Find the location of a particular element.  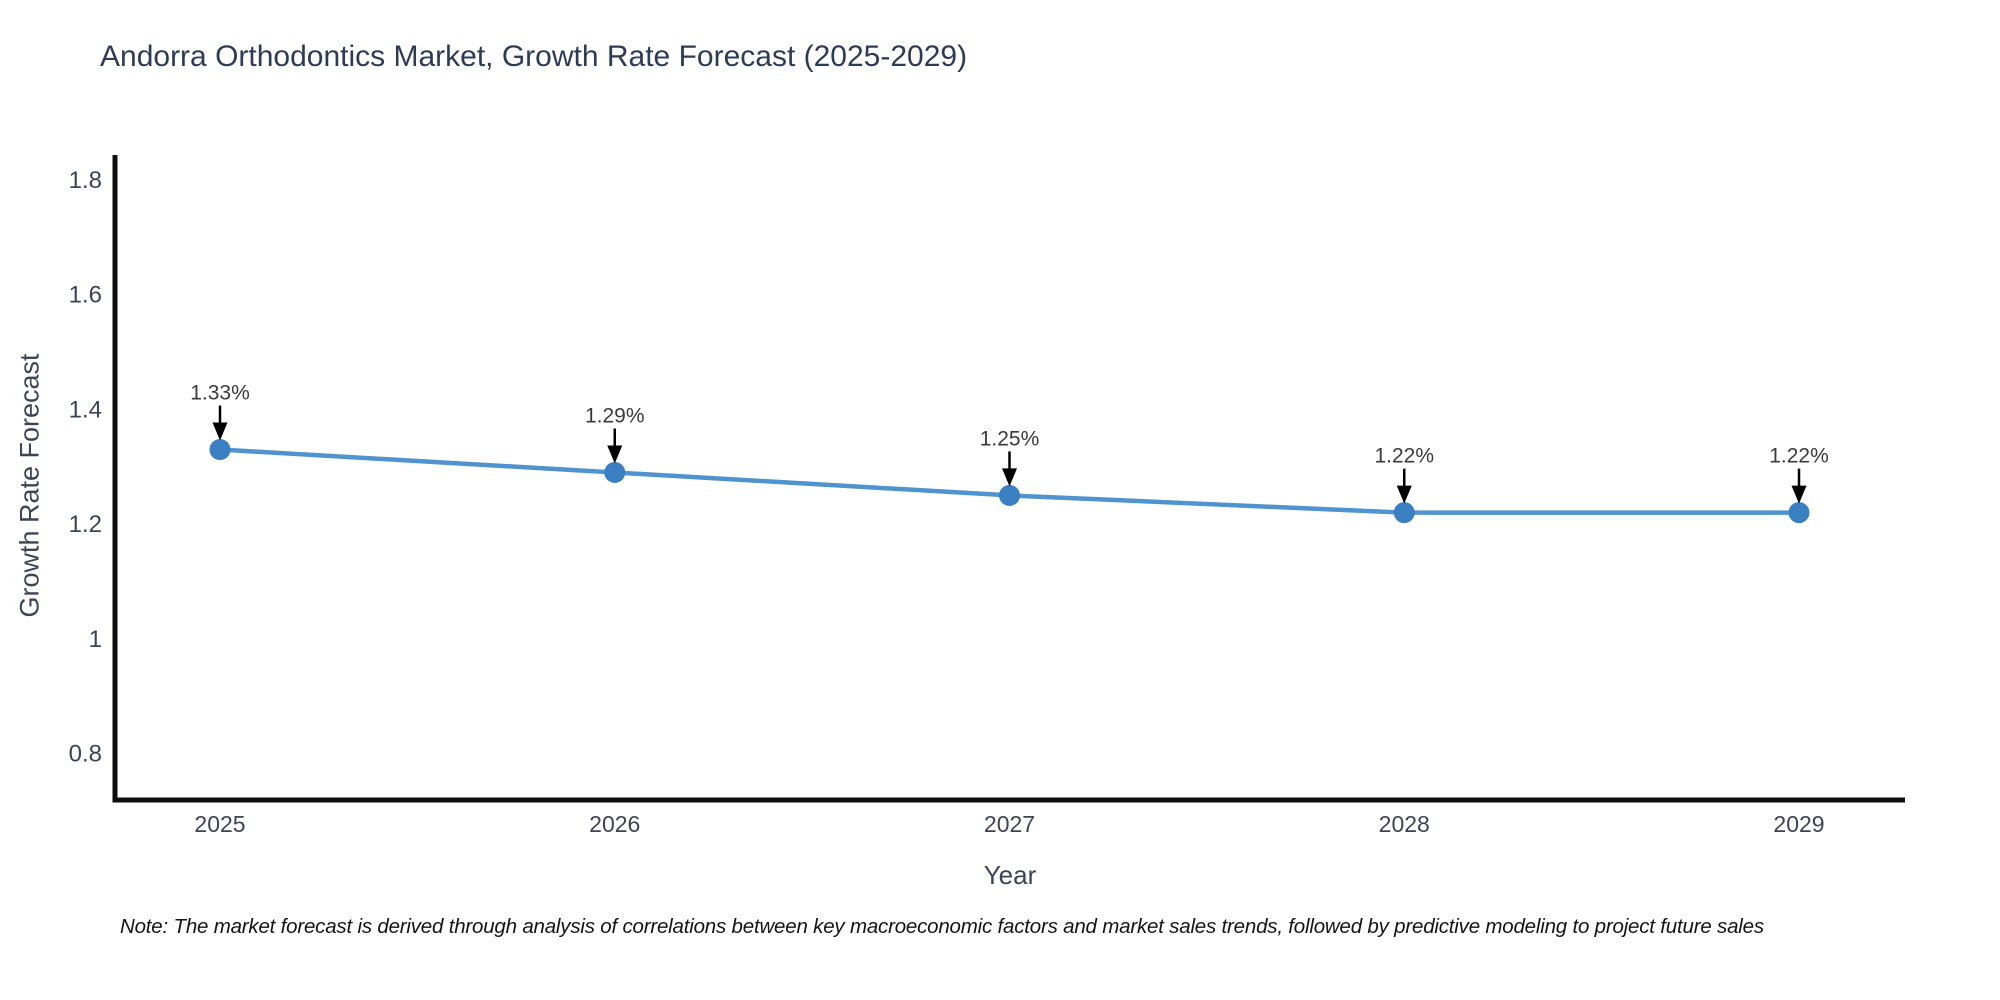

y-tick-label: 1 is located at coordinates (95, 639).